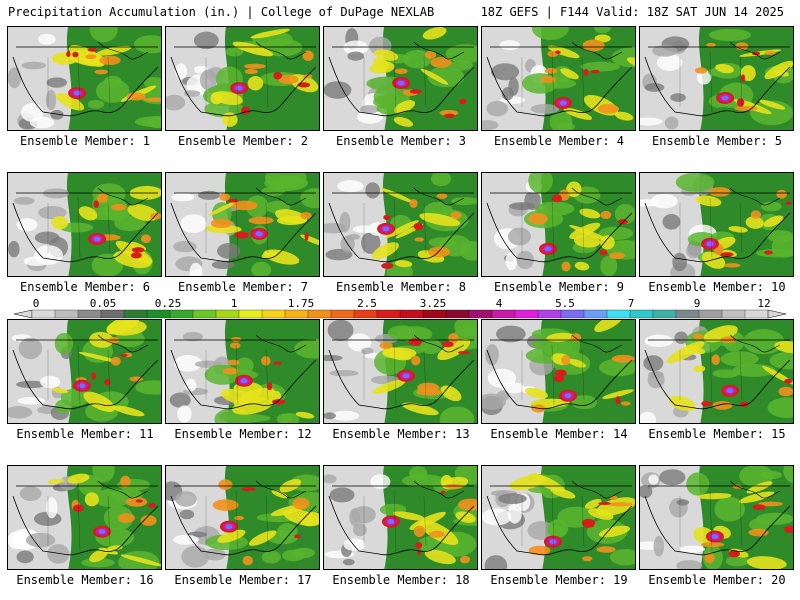  What do you see at coordinates (243, 434) in the screenshot?
I see `member-label: Ensemble Member: 12` at bounding box center [243, 434].